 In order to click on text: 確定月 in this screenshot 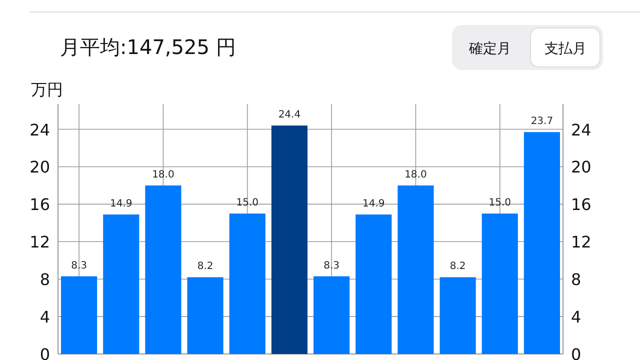, I will do `click(489, 49)`.